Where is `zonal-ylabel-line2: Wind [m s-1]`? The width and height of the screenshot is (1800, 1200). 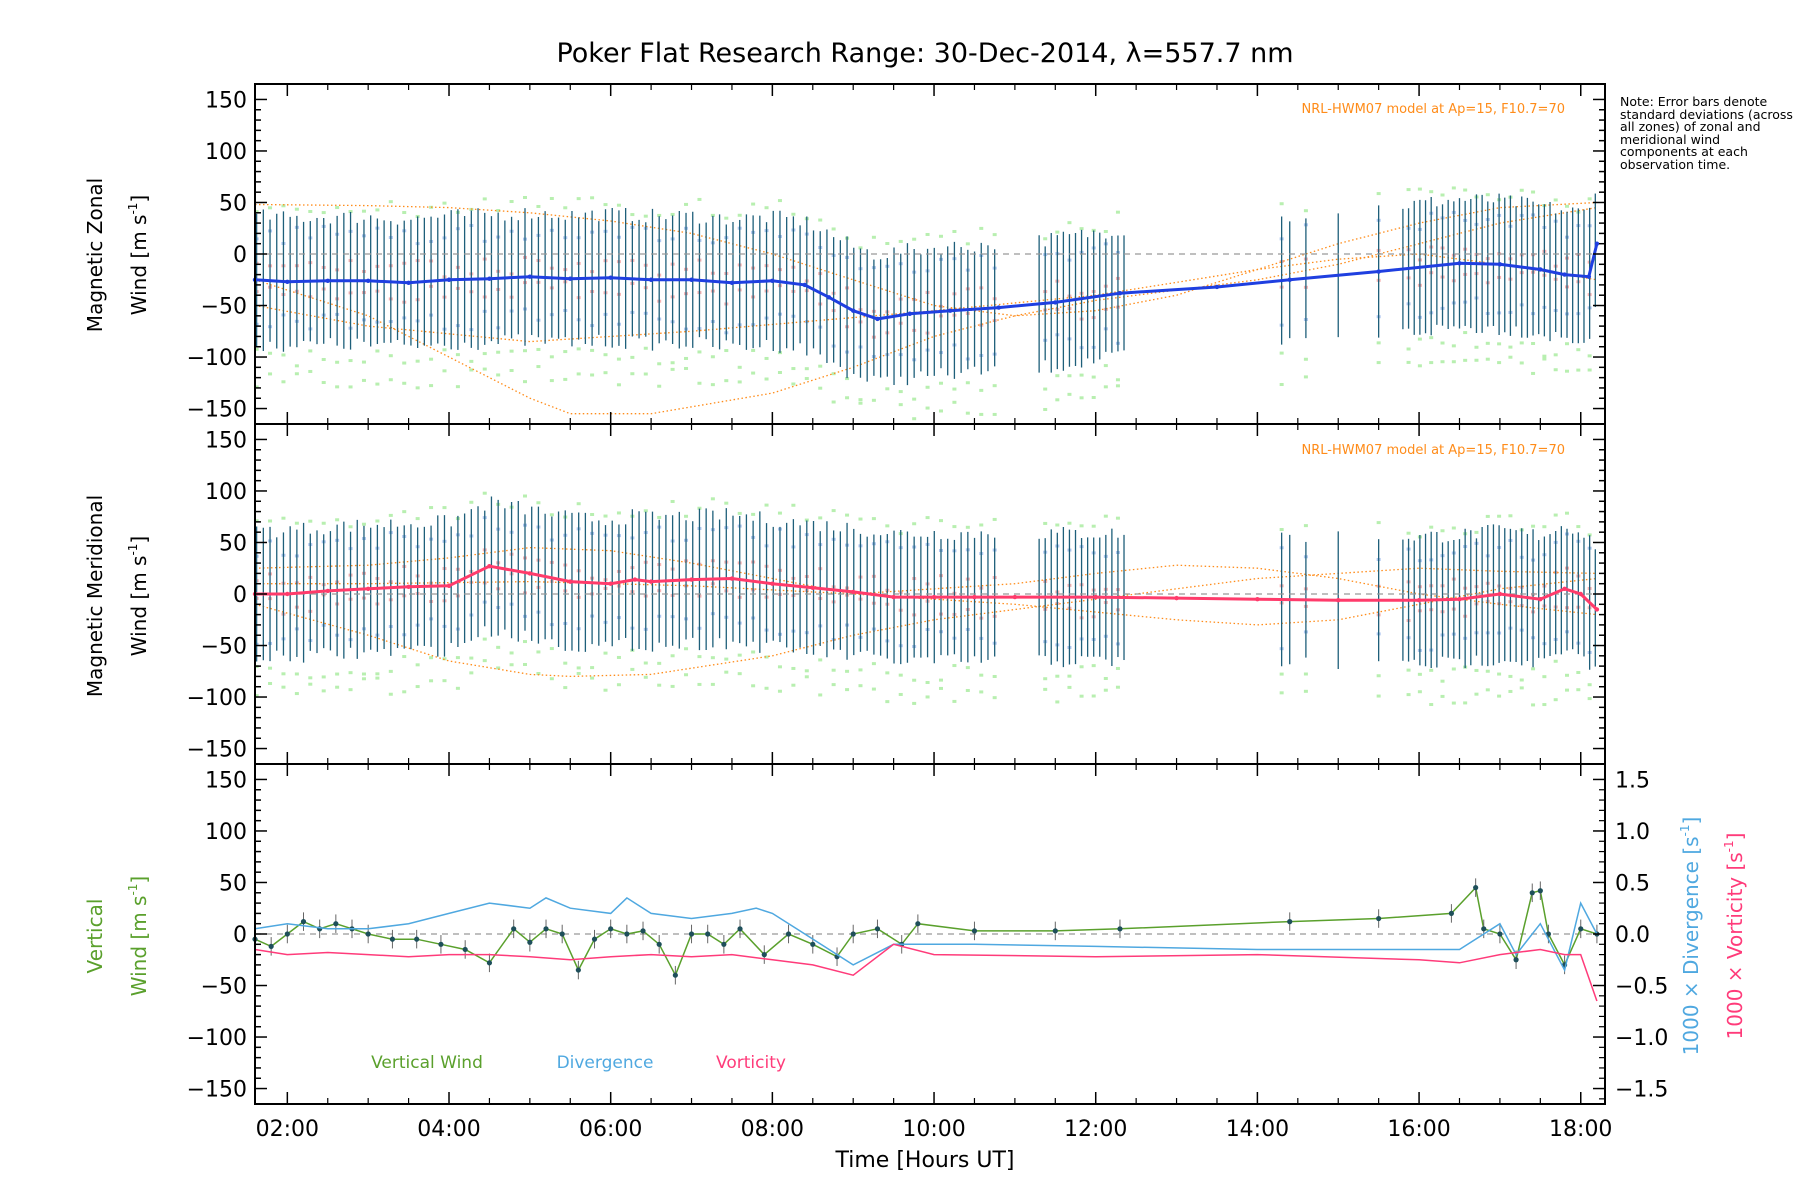
zonal-ylabel-line2: Wind [m s-1] is located at coordinates (138, 255).